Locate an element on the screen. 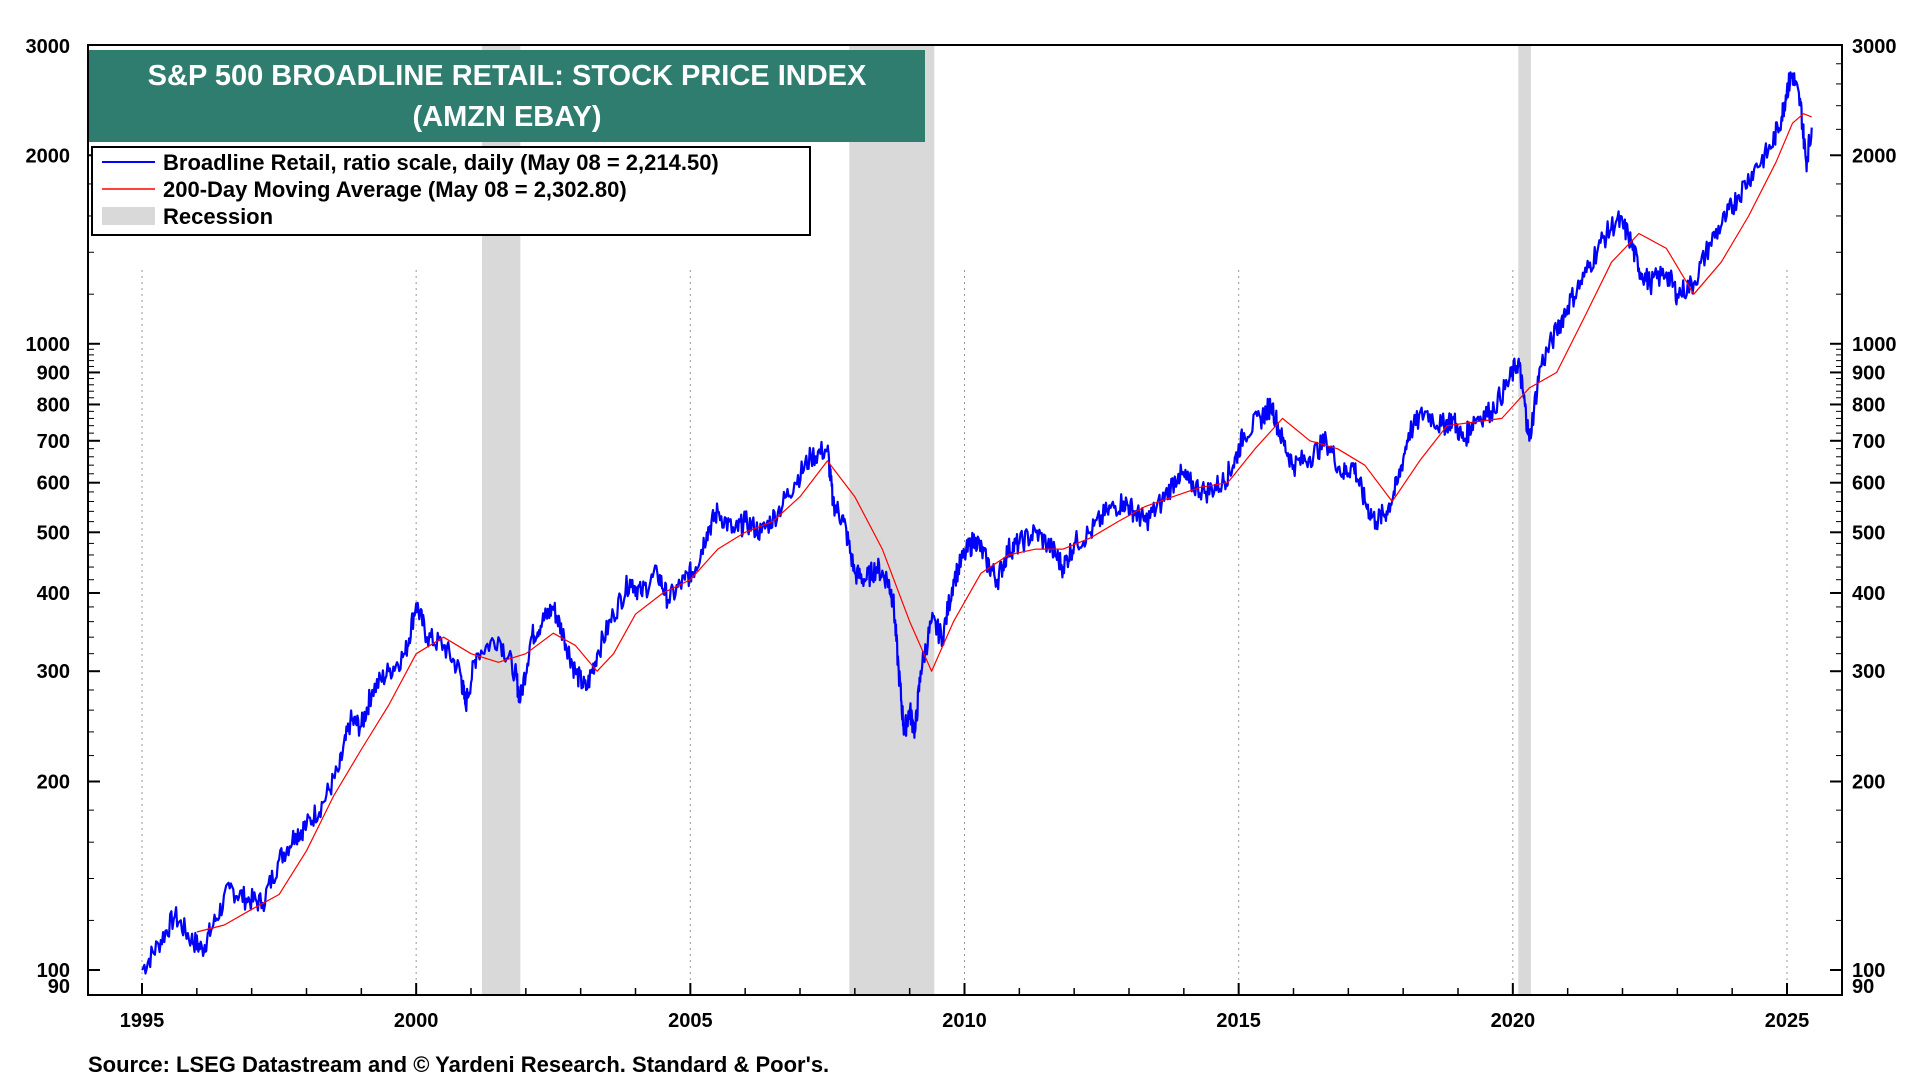  legend-recession-swatch is located at coordinates (128, 216).